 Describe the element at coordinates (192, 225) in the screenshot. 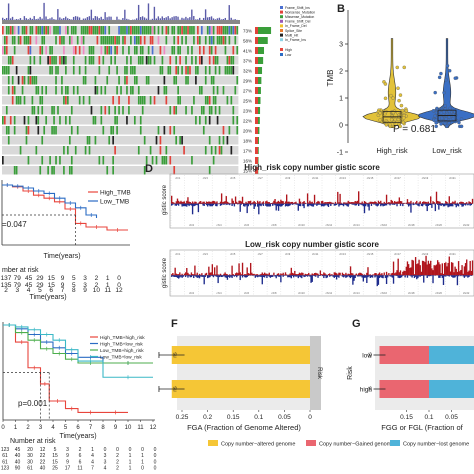

I see `gistic-chromosome-label: chr2` at that location.